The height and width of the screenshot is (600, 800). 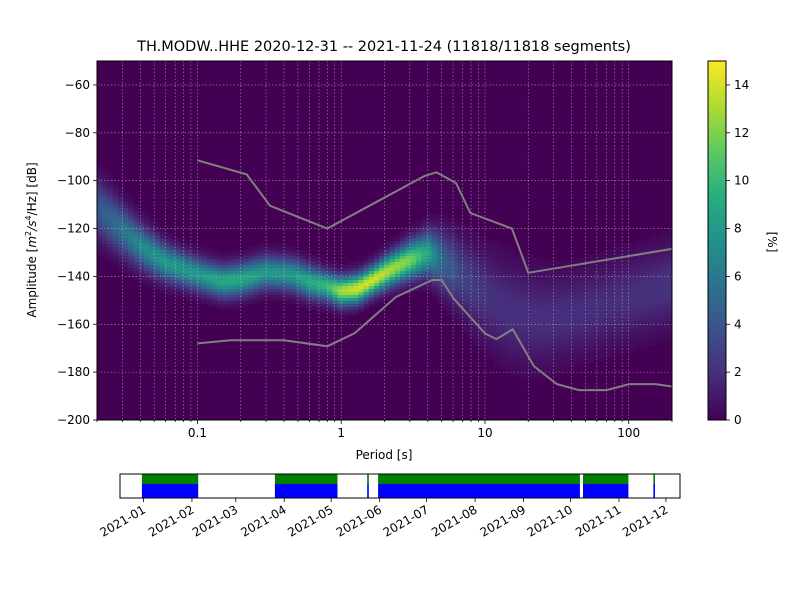 I want to click on timeline-tick-label: 2021-12, so click(x=645, y=520).